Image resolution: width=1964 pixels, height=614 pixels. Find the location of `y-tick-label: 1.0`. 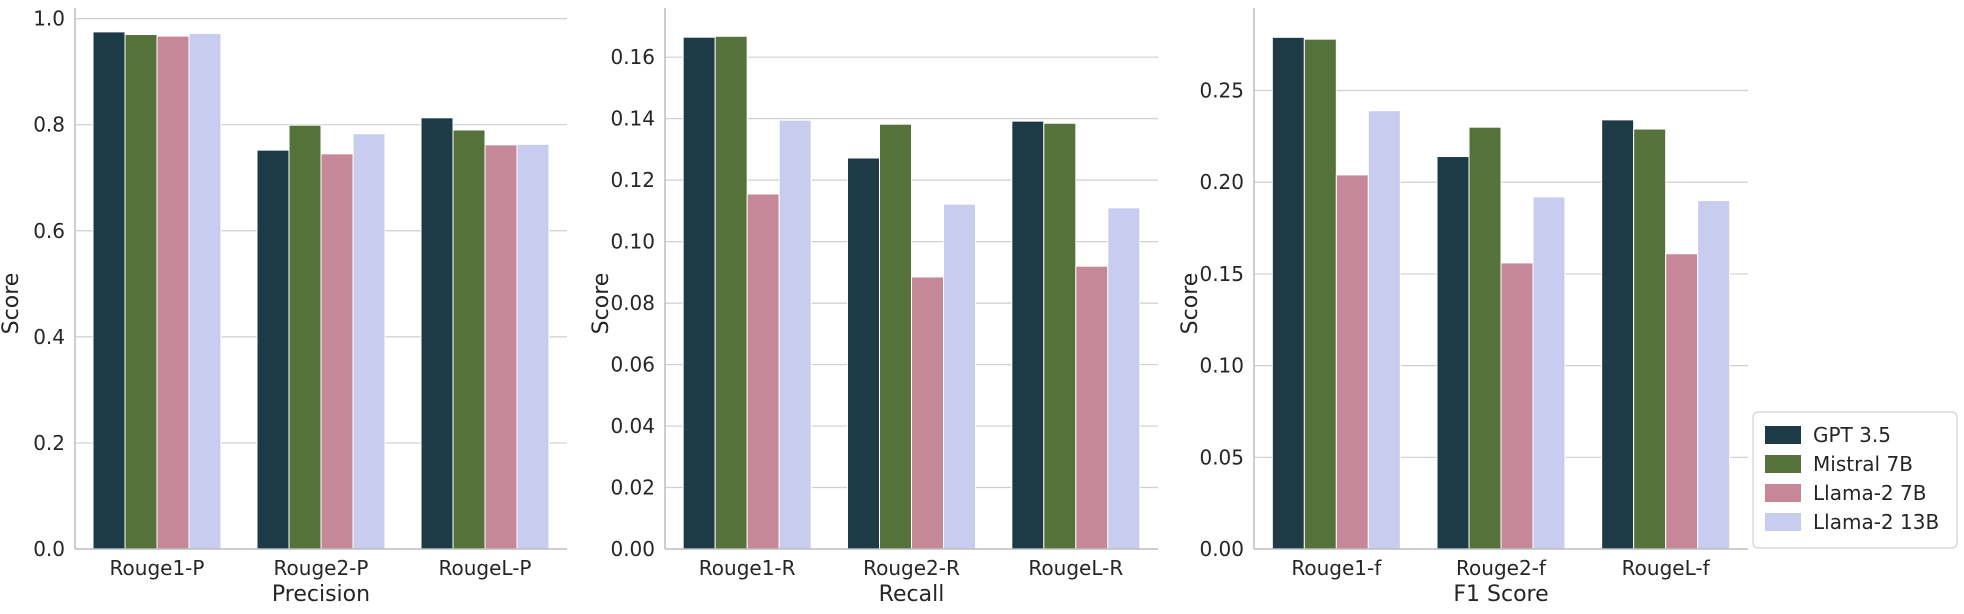

y-tick-label: 1.0 is located at coordinates (49, 19).